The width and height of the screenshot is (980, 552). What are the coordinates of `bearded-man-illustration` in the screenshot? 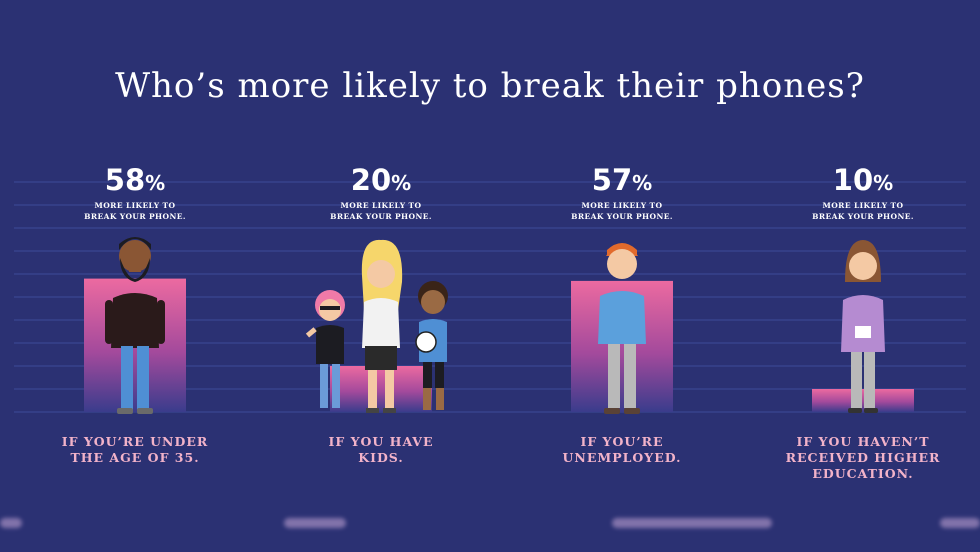 It's located at (135, 325).